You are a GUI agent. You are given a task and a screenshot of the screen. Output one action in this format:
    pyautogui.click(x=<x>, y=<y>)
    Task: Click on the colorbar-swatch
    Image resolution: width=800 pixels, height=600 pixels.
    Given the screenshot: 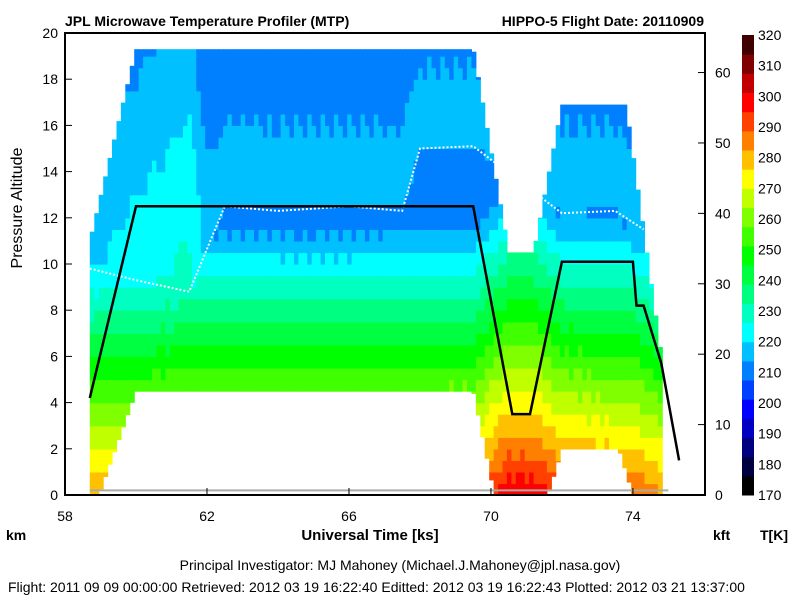 What is the action you would take?
    pyautogui.click(x=748, y=370)
    